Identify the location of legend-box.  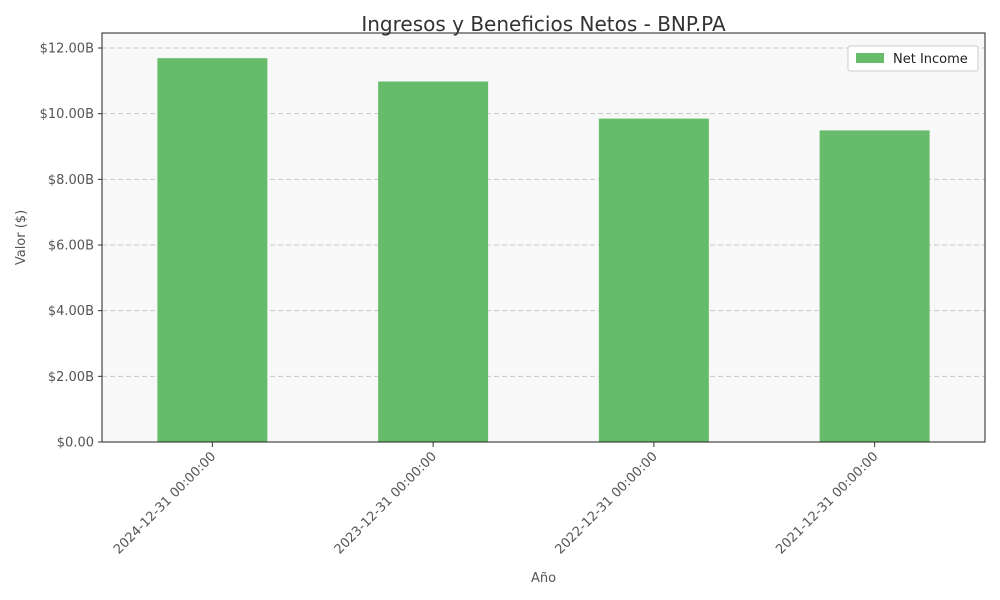
(913, 58).